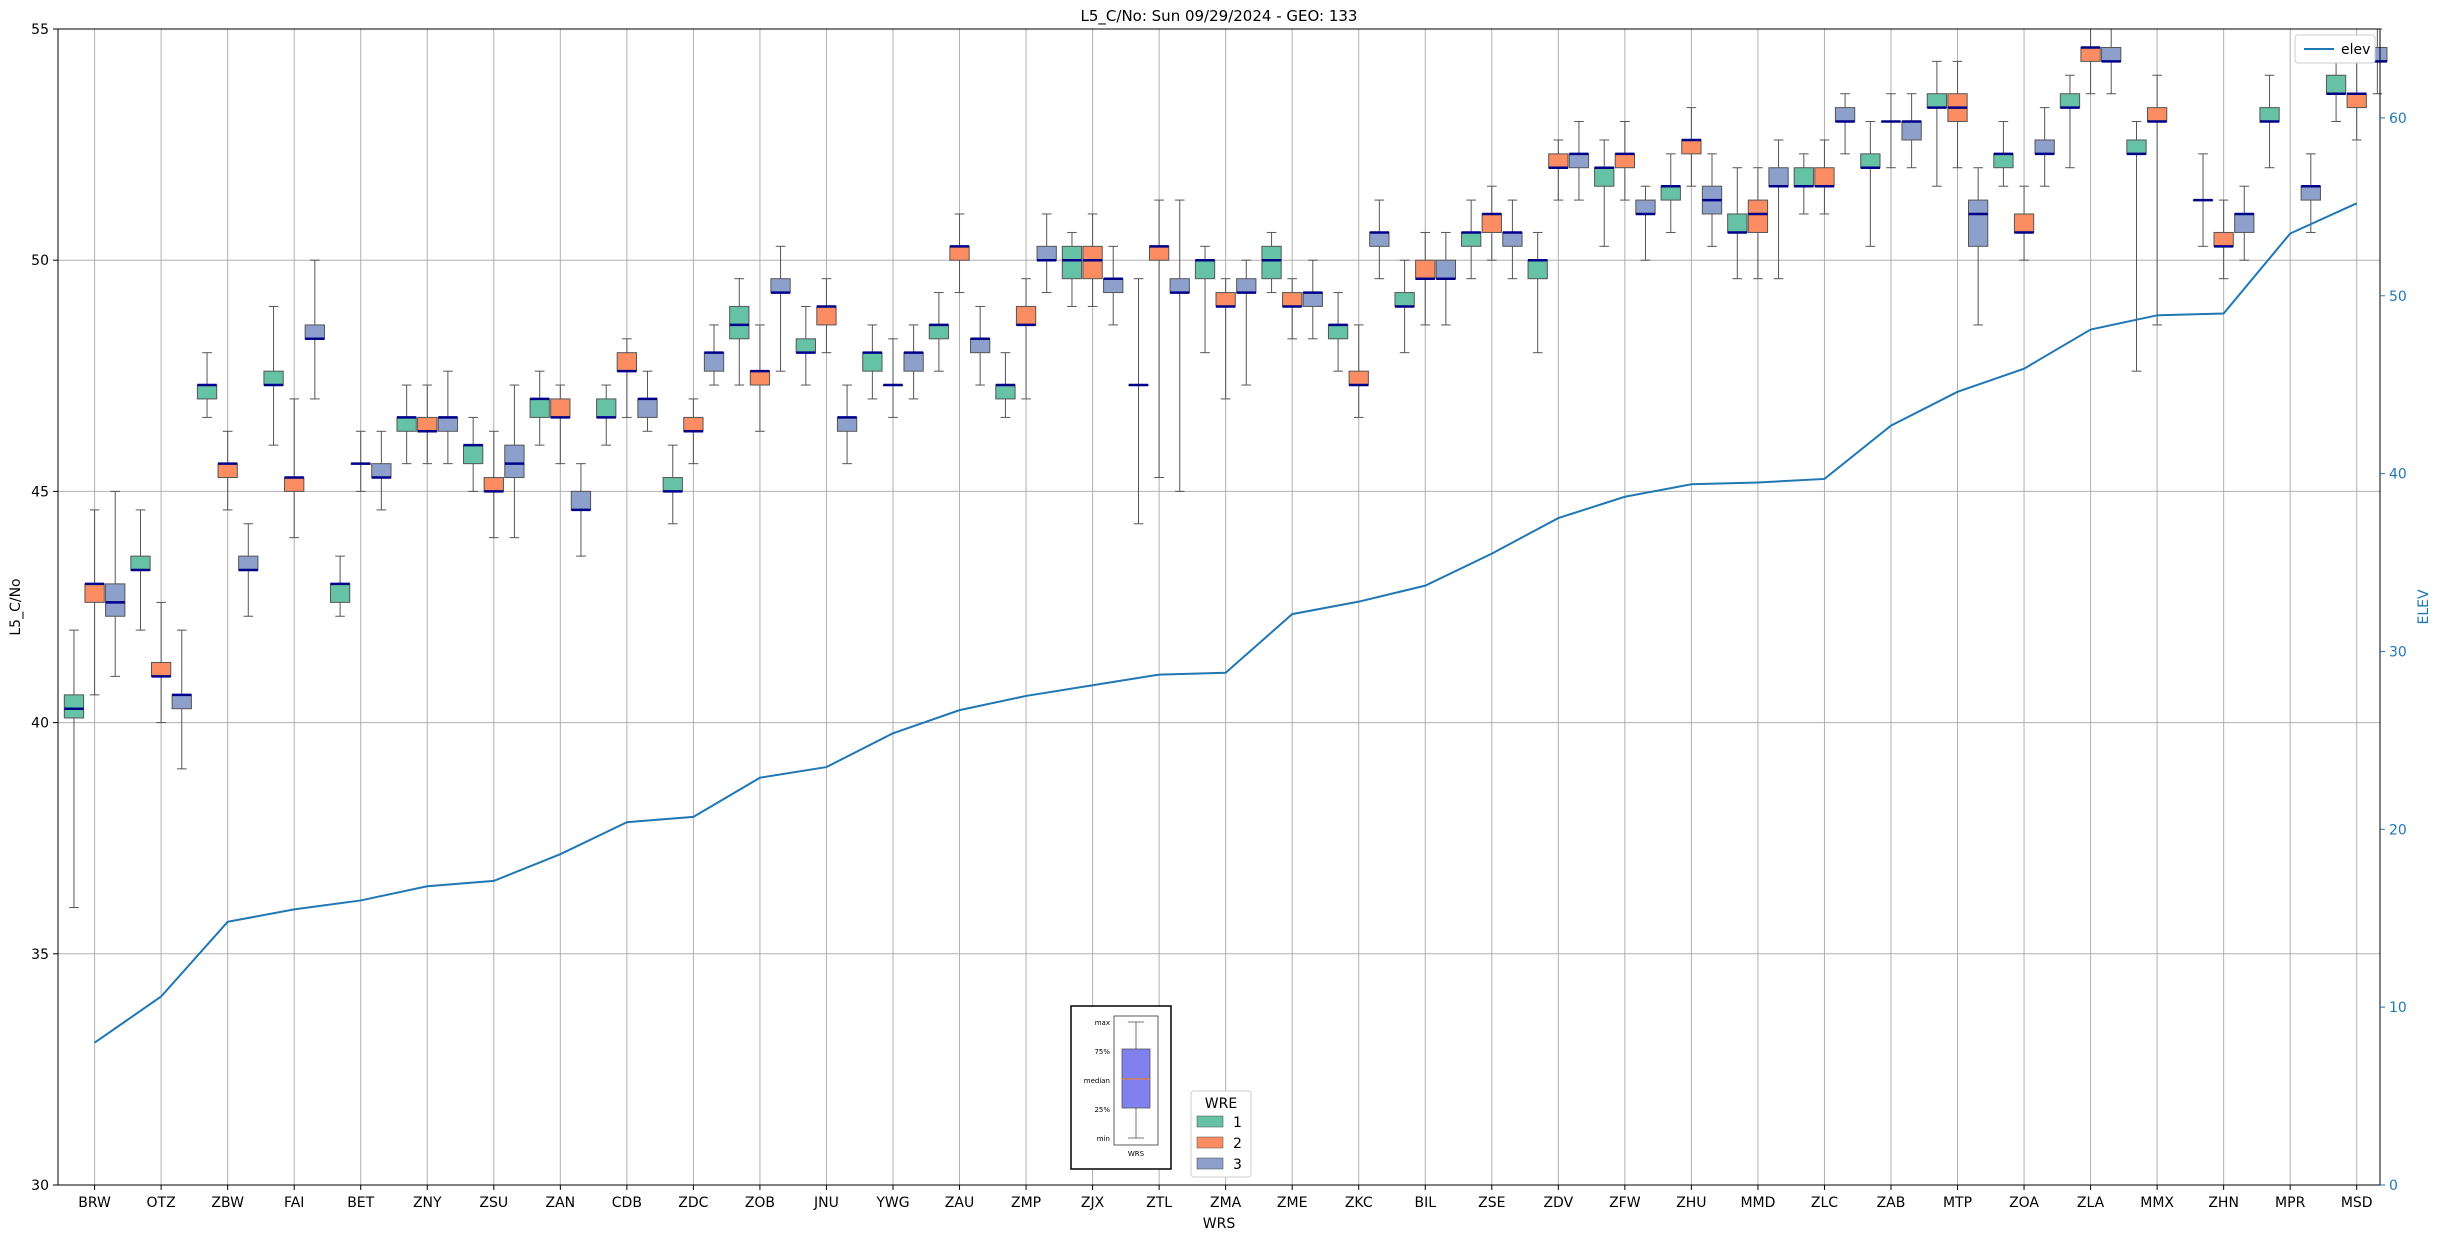 The image size is (2439, 1238). What do you see at coordinates (16, 606) in the screenshot?
I see `y-axis-label: L5_C/No` at bounding box center [16, 606].